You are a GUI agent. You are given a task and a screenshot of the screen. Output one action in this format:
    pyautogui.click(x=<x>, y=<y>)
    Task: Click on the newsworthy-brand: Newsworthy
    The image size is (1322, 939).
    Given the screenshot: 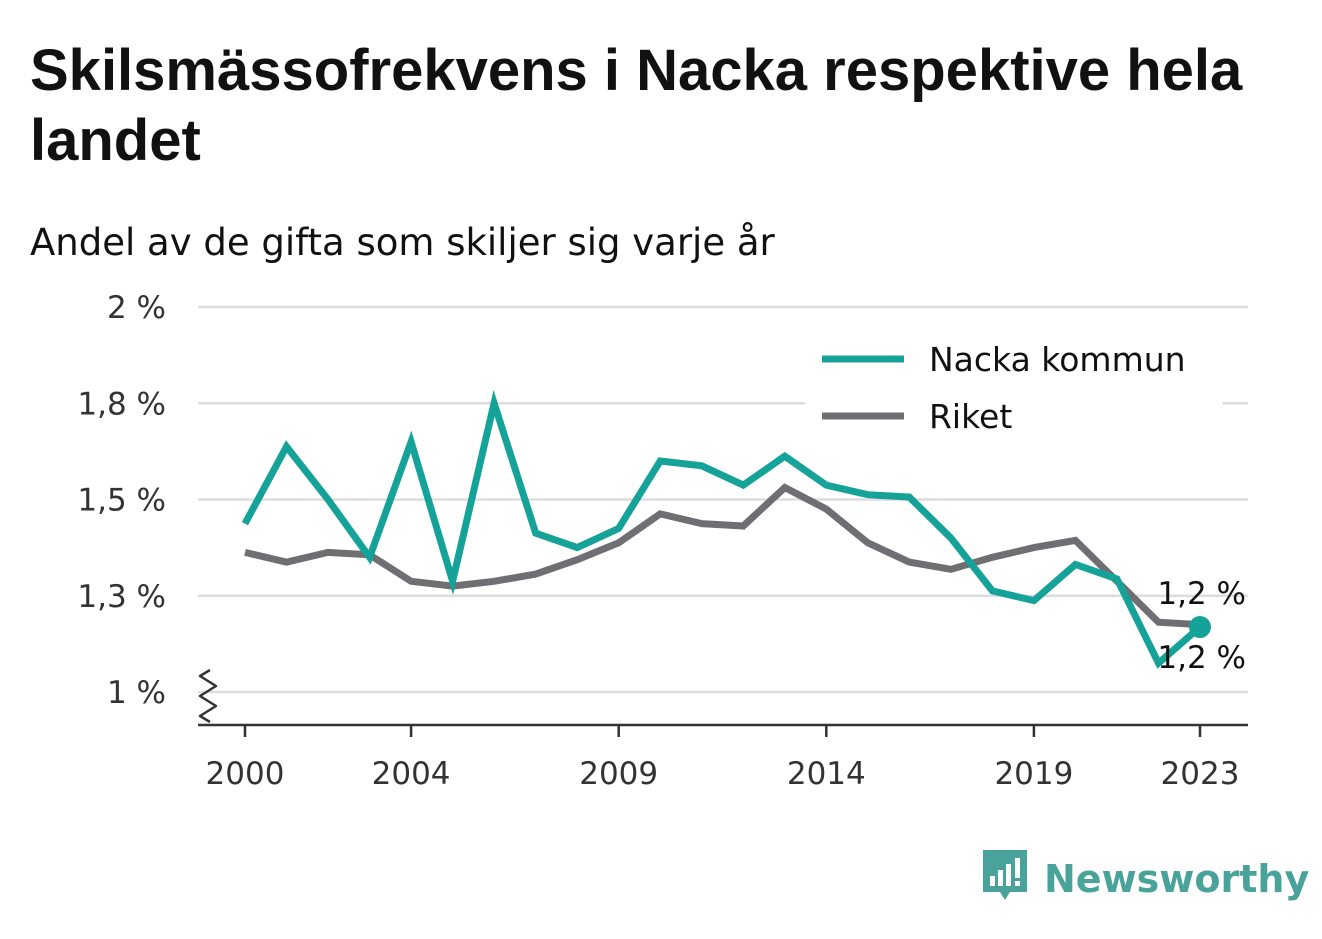 What is the action you would take?
    pyautogui.click(x=1144, y=879)
    